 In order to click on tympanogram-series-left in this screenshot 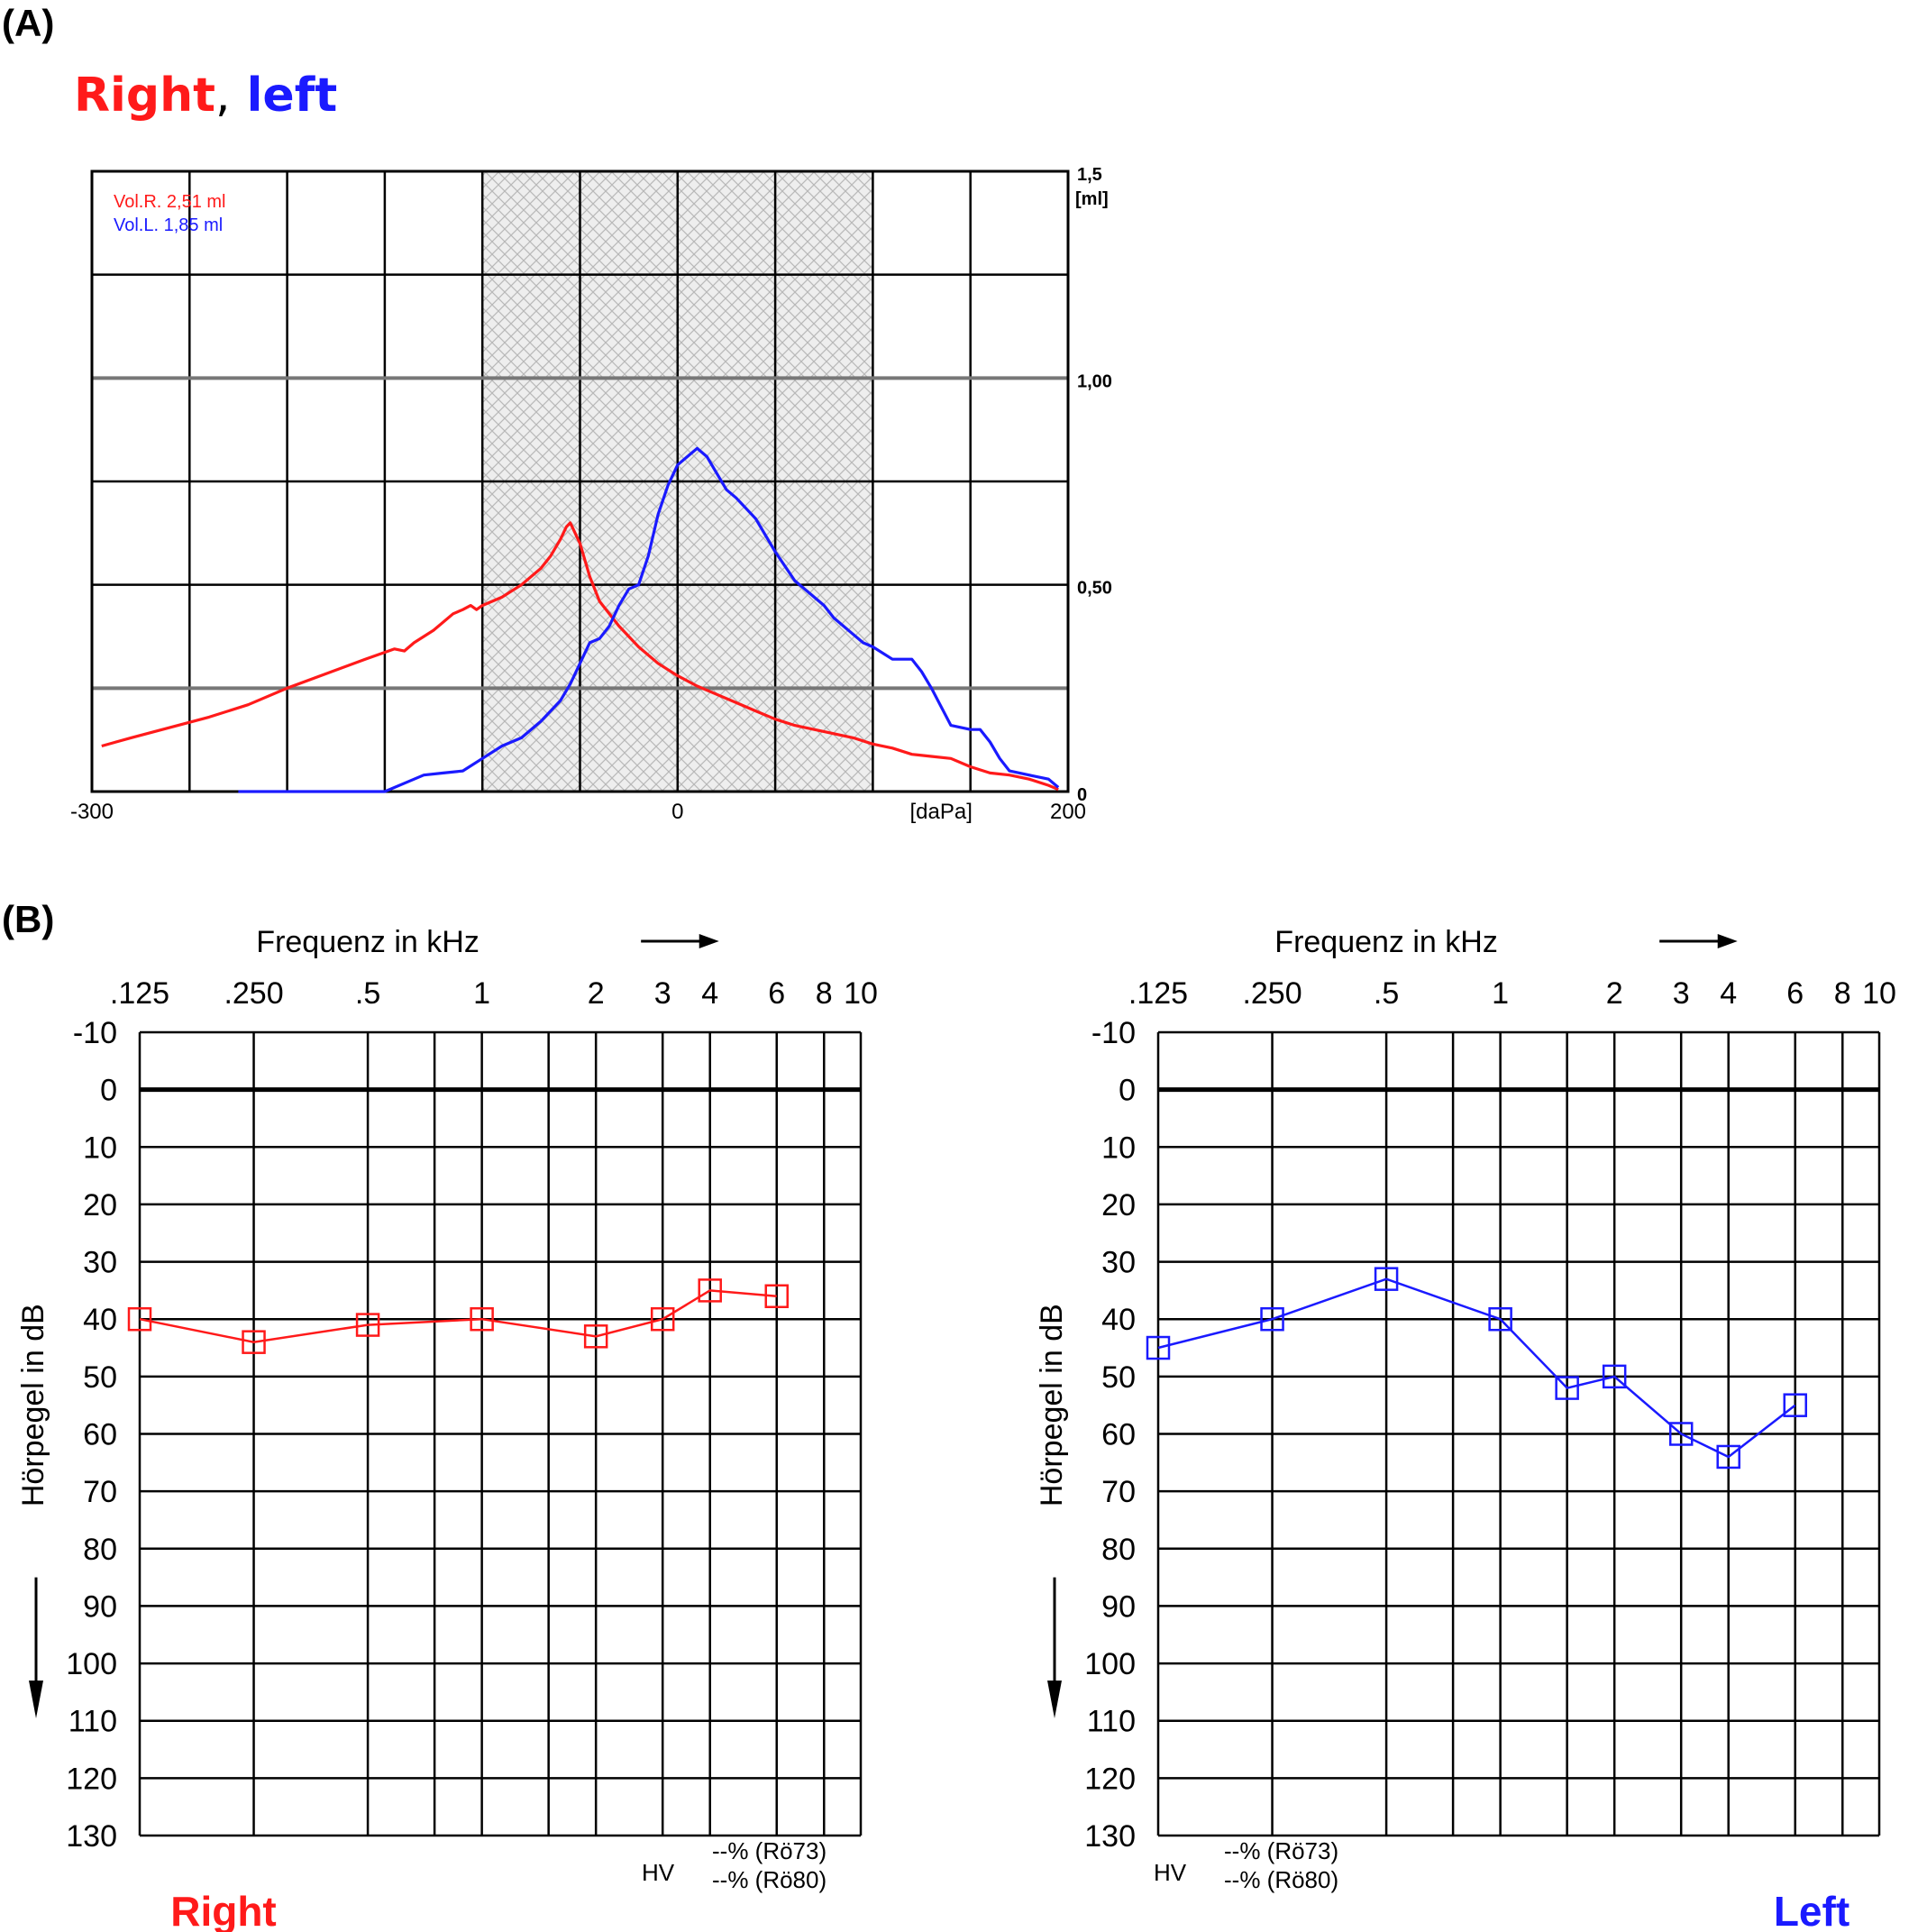, I will do `click(649, 620)`.